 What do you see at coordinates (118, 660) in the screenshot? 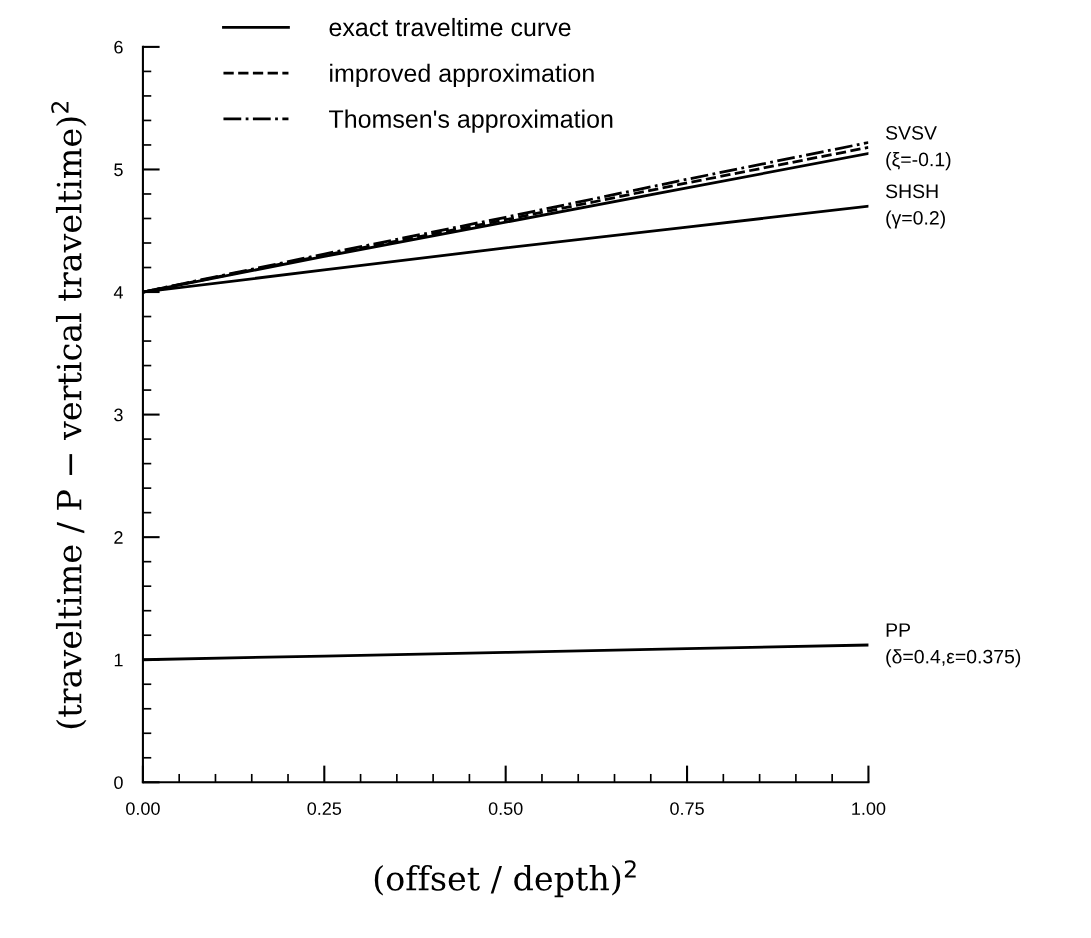
I see `y-tick-label: 1` at bounding box center [118, 660].